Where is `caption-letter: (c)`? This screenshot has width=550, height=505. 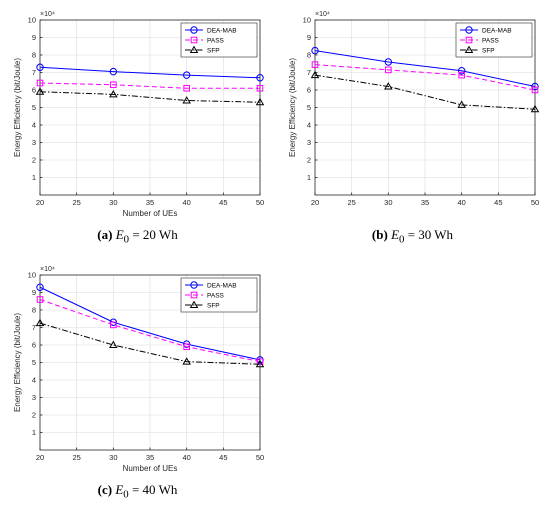 caption-letter: (c) is located at coordinates (105, 489).